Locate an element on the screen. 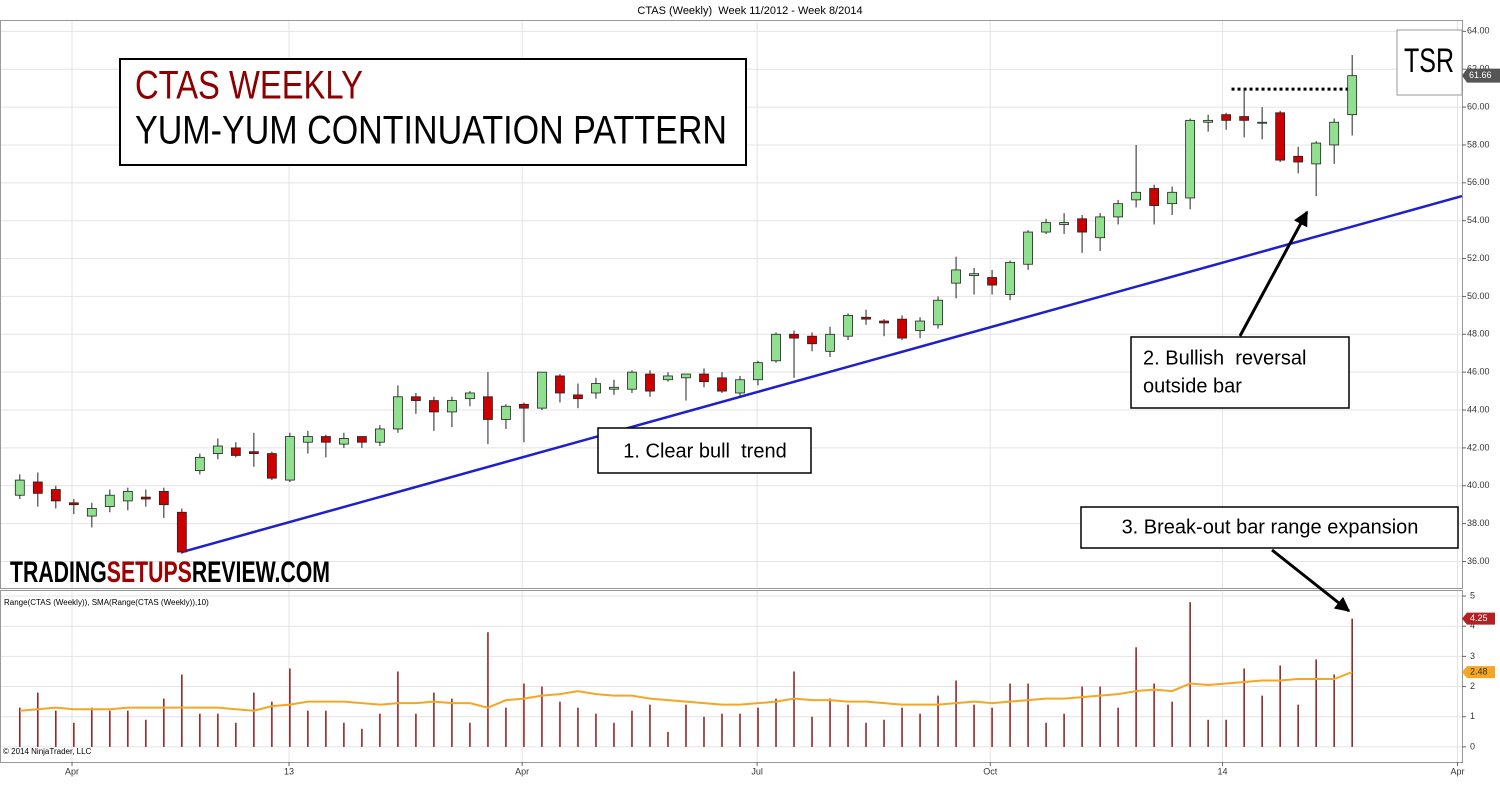  y-tick-label: 48.00 is located at coordinates (1478, 334).